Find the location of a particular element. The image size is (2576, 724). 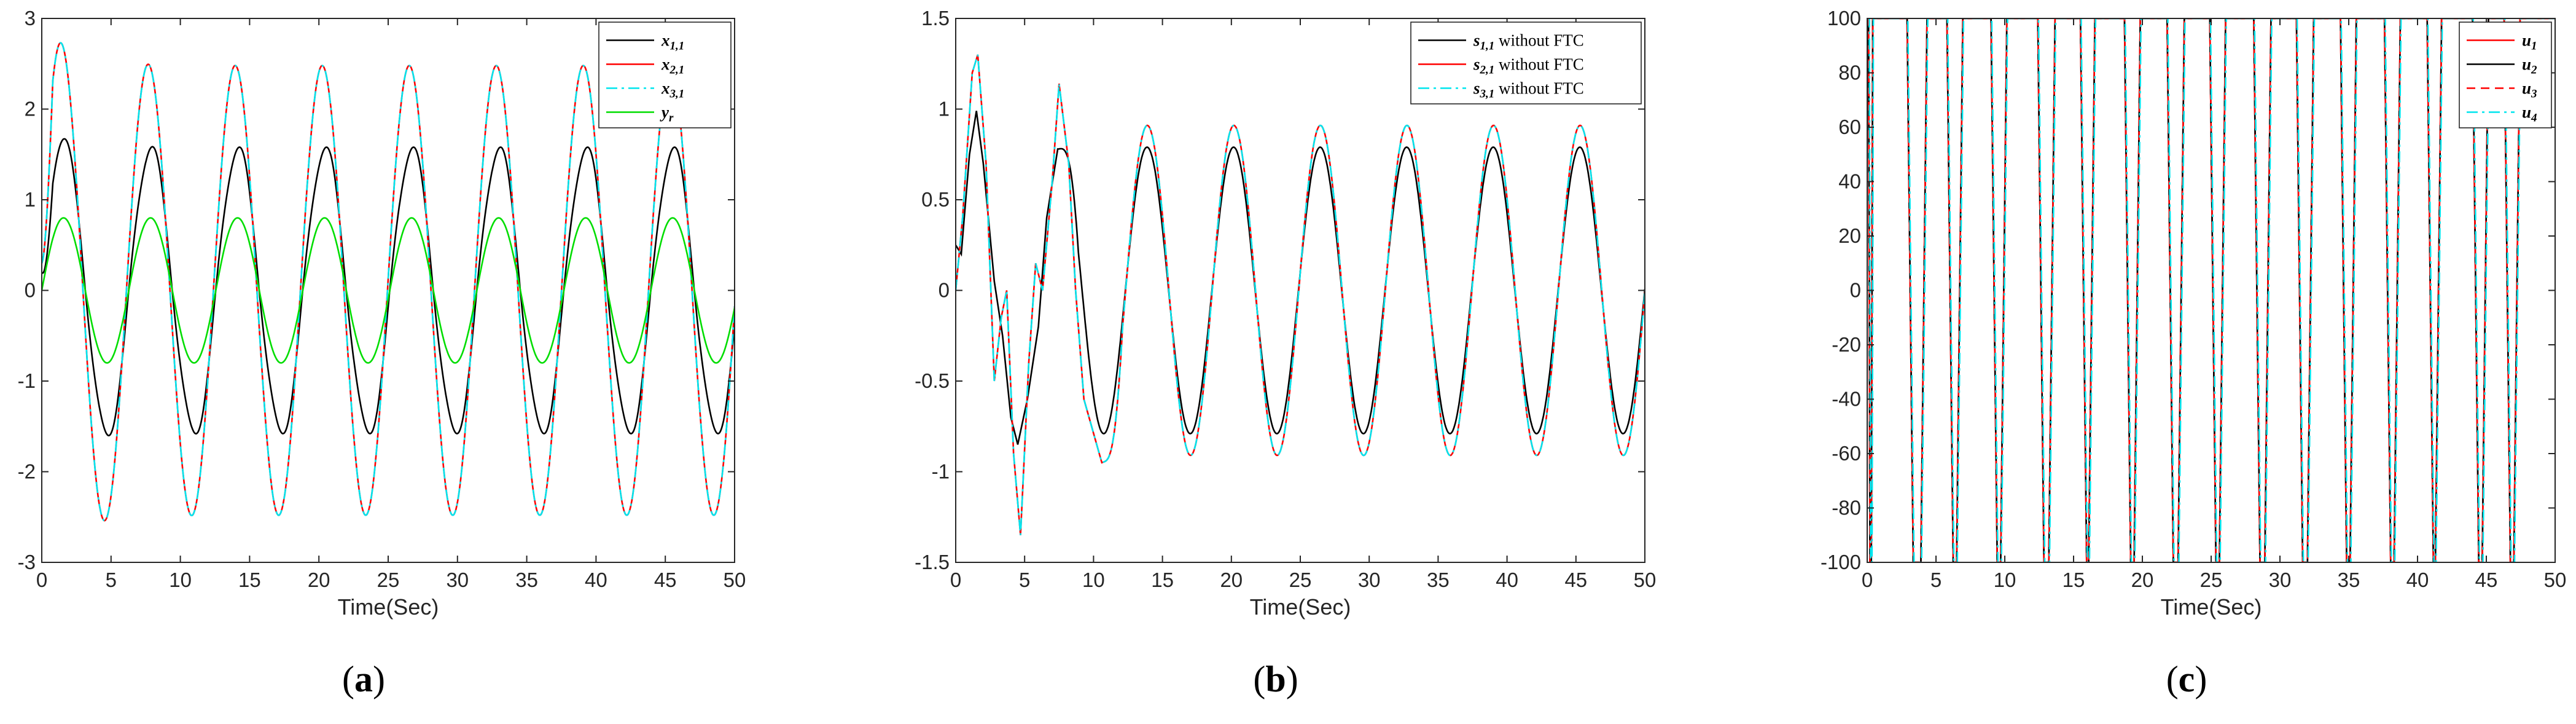

legend-label: yr is located at coordinates (667, 114).